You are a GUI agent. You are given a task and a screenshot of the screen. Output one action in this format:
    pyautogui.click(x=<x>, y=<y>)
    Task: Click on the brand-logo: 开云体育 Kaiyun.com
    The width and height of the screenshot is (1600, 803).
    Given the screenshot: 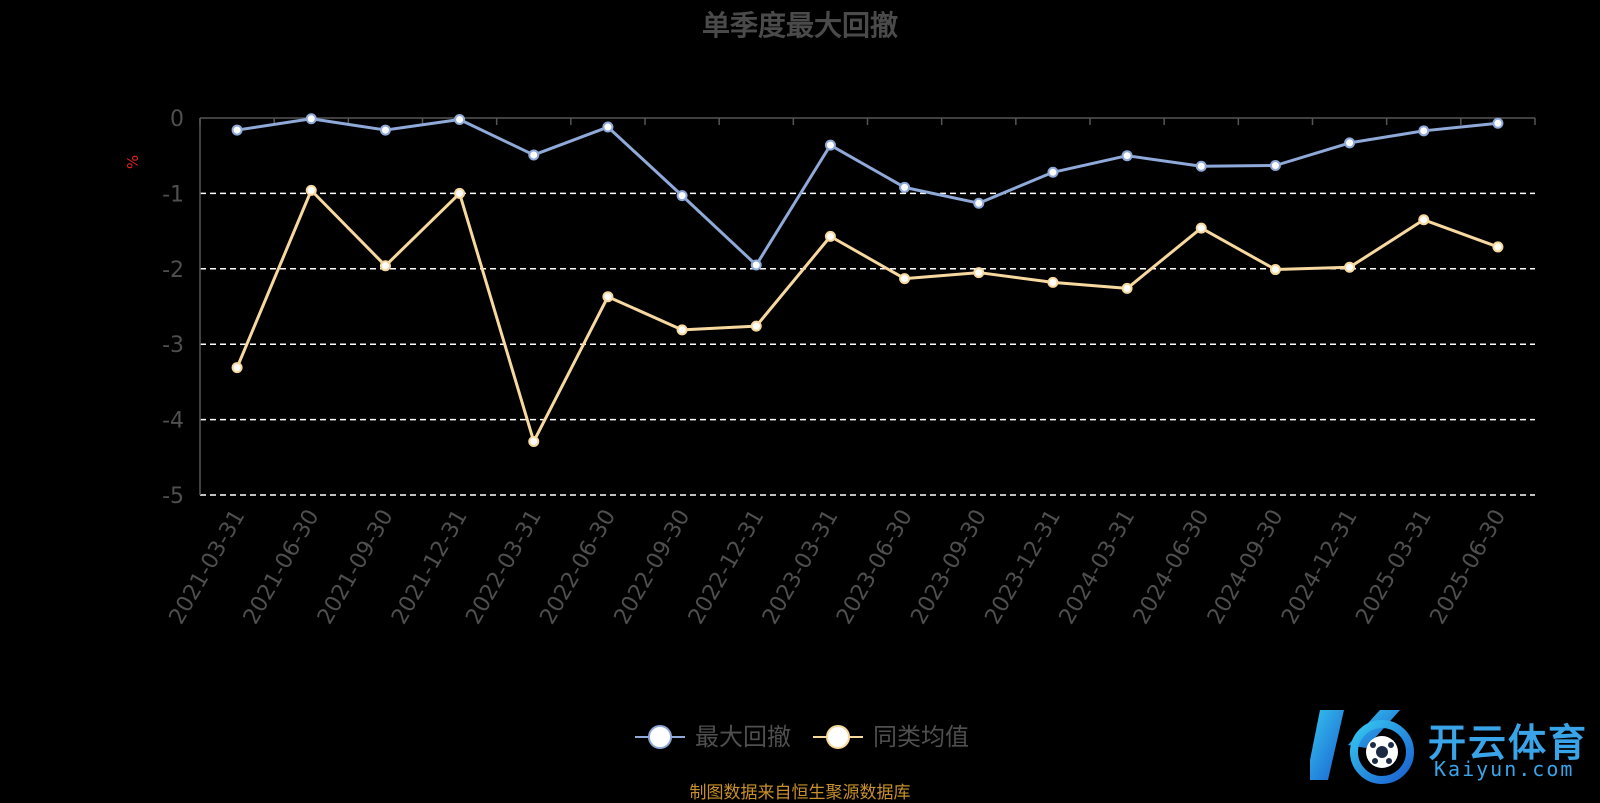 What is the action you would take?
    pyautogui.click(x=1448, y=745)
    